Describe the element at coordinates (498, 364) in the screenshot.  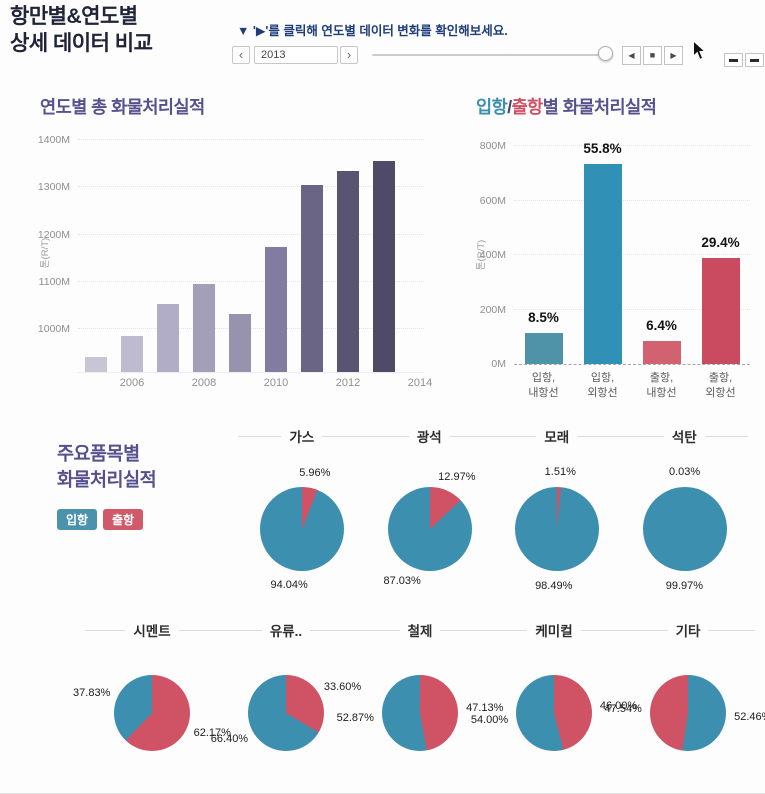
I see `y-tick-label: 0M` at that location.